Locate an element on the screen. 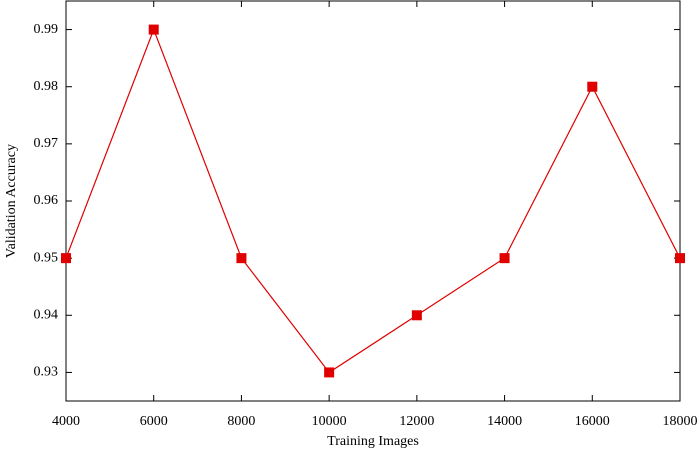 Image resolution: width=699 pixels, height=453 pixels. y-axis-label: Validation Accuracy is located at coordinates (11, 201).